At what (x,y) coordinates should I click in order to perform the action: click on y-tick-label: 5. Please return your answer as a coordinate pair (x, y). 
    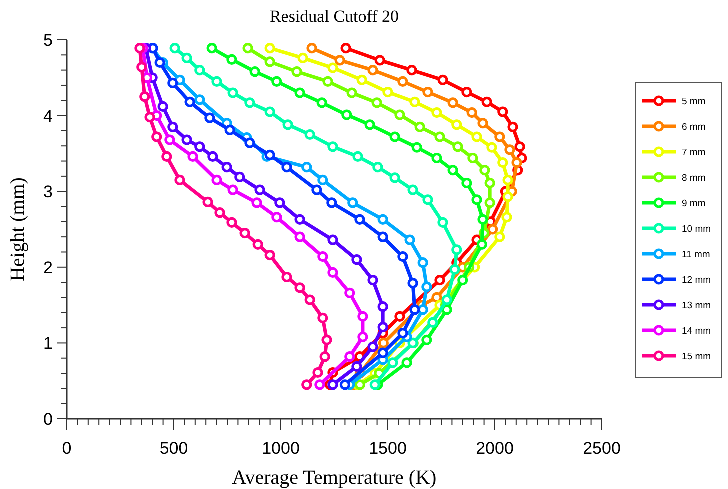
    Looking at the image, I should click on (48, 40).